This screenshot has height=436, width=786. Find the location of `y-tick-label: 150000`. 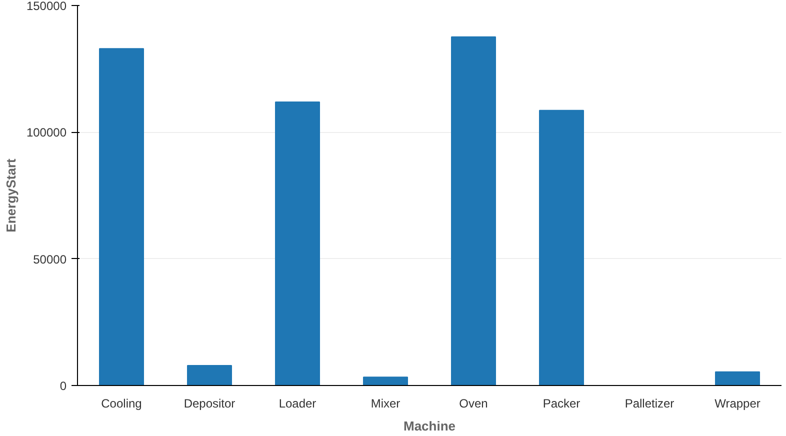

y-tick-label: 150000 is located at coordinates (46, 6).